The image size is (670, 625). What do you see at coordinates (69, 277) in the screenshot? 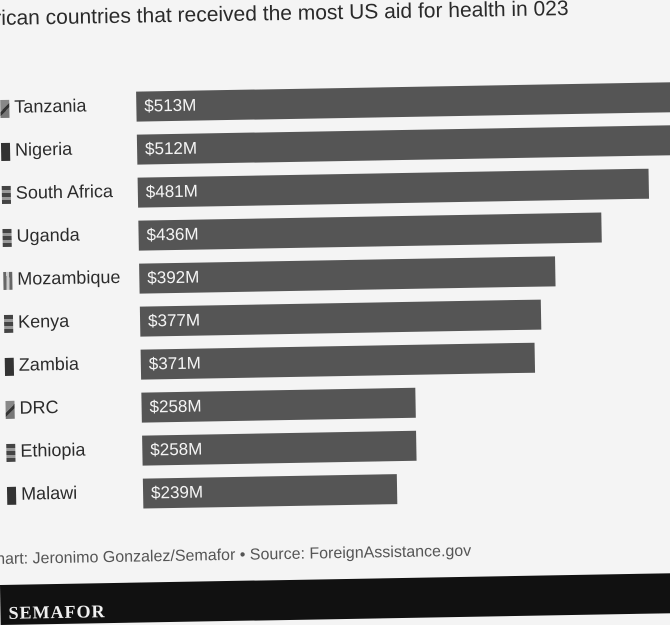
I see `category-label: Mozambique` at bounding box center [69, 277].